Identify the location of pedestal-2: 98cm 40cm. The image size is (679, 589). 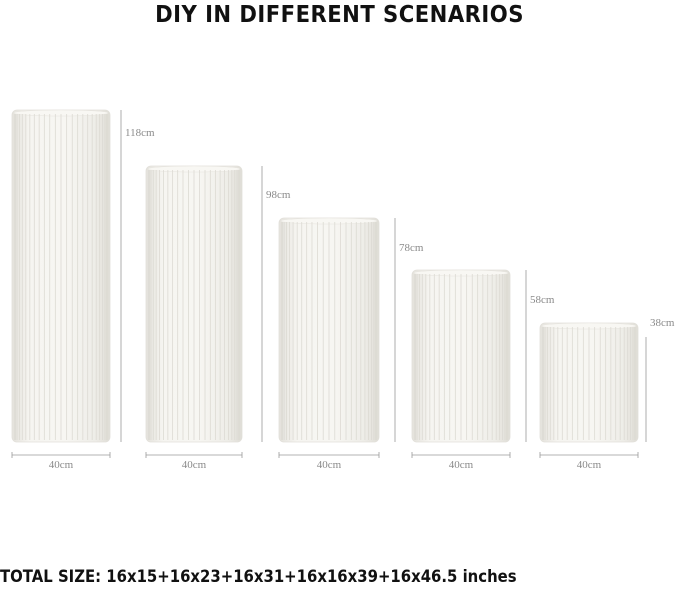
(218, 318).